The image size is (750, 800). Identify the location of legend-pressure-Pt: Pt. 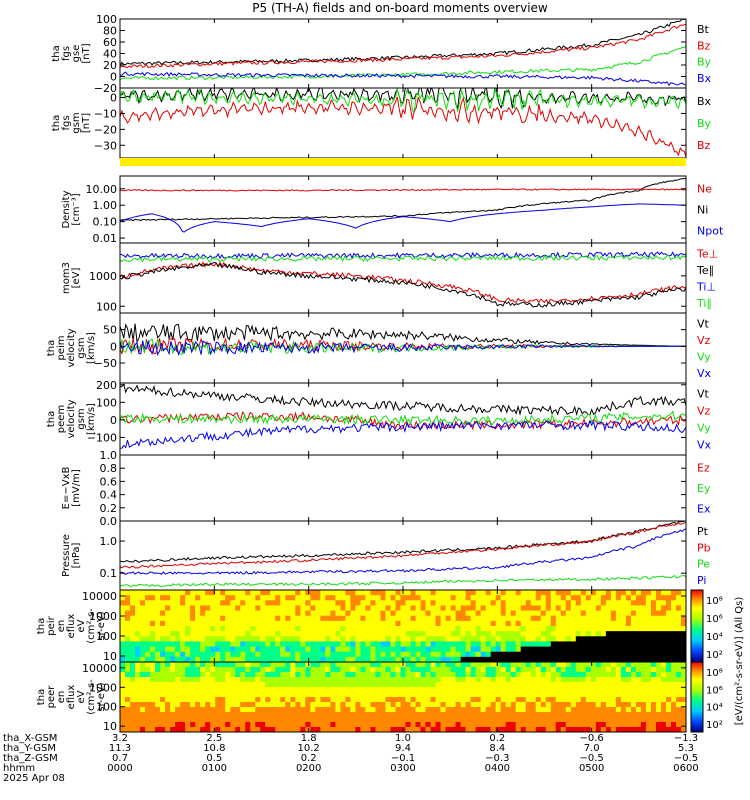
(703, 531).